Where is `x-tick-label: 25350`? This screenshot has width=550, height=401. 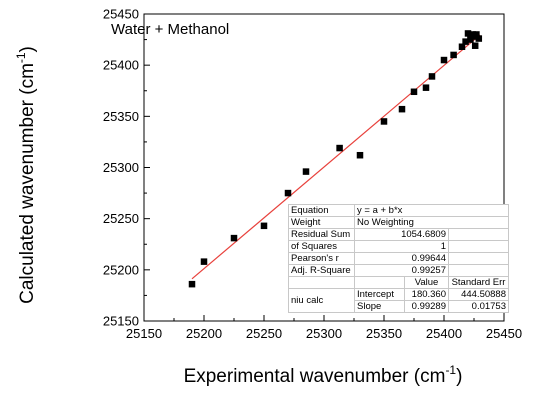 x-tick-label: 25350 is located at coordinates (384, 333).